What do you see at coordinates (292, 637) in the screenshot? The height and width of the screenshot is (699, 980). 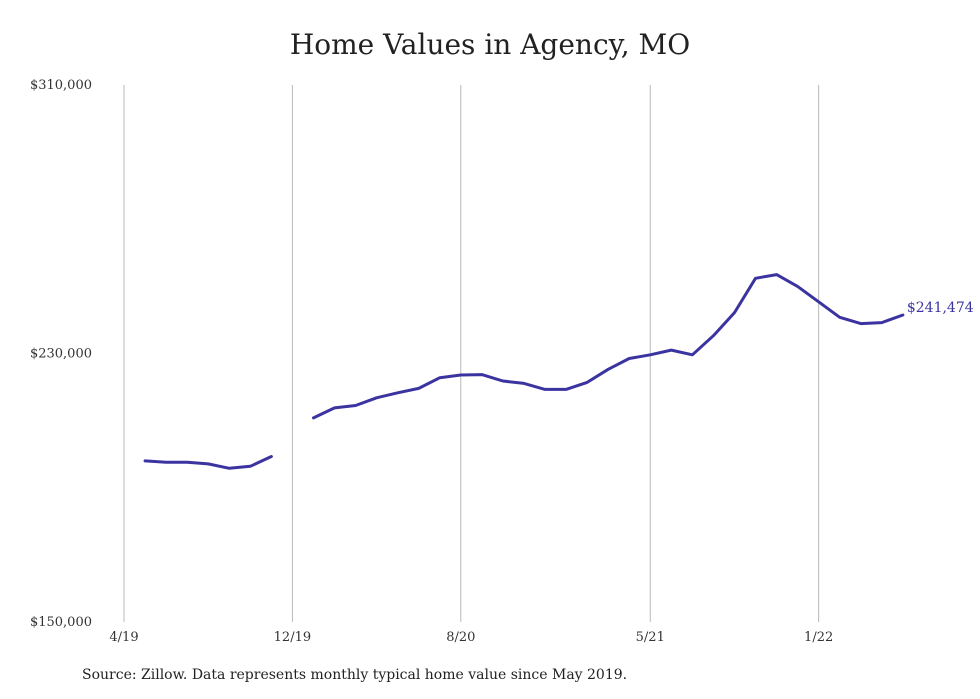 I see `x-tick-label: 12/19` at bounding box center [292, 637].